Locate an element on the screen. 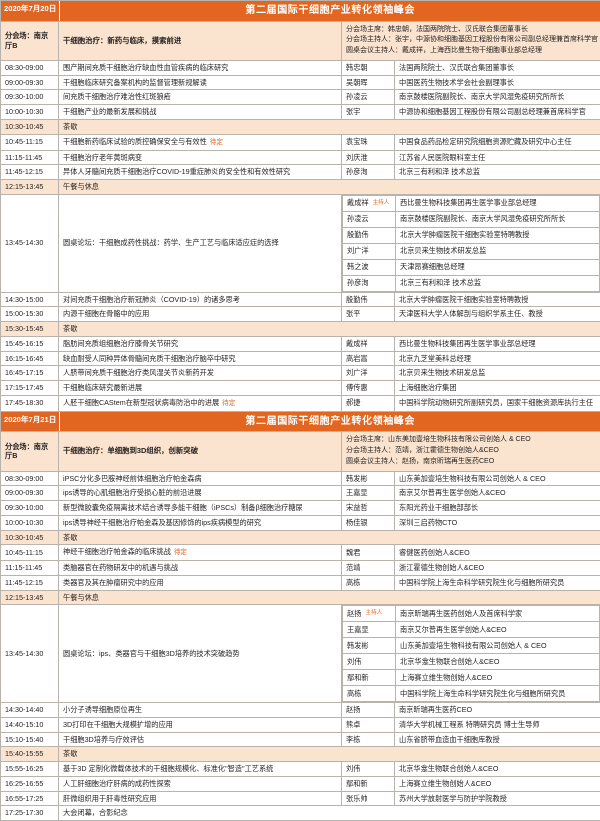 The width and height of the screenshot is (600, 821). panelist-name-cell: 赵扬主持人 is located at coordinates (369, 614).